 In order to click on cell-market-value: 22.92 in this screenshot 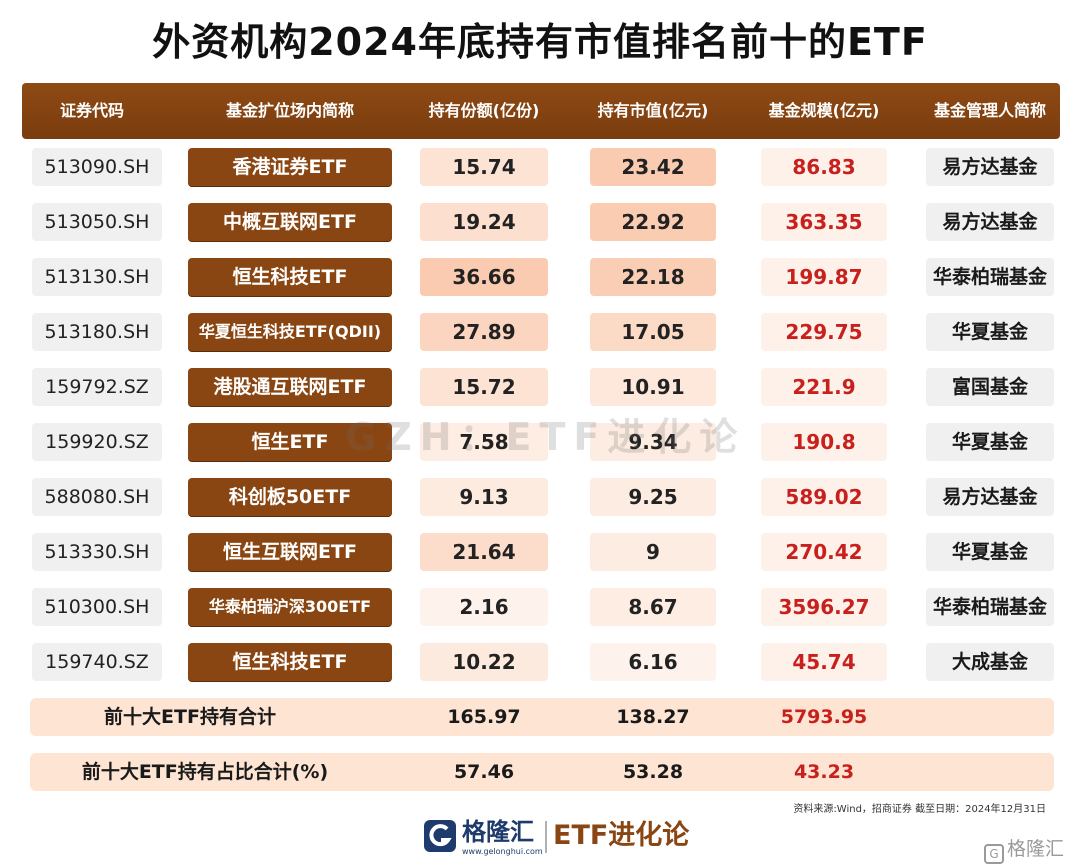, I will do `click(653, 222)`.